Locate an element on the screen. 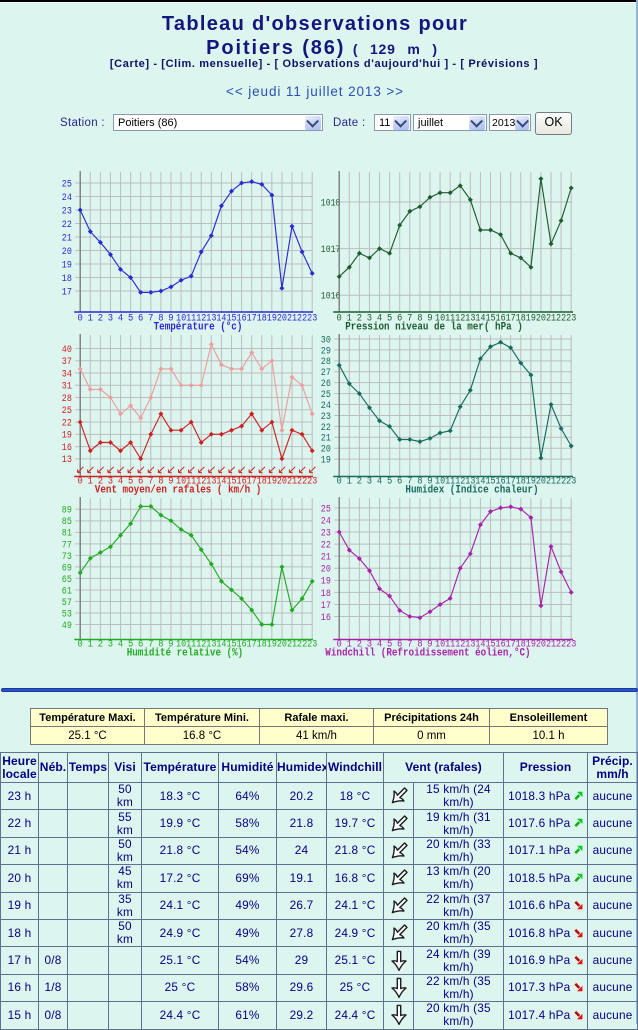  svg-text: 27 is located at coordinates (326, 373).